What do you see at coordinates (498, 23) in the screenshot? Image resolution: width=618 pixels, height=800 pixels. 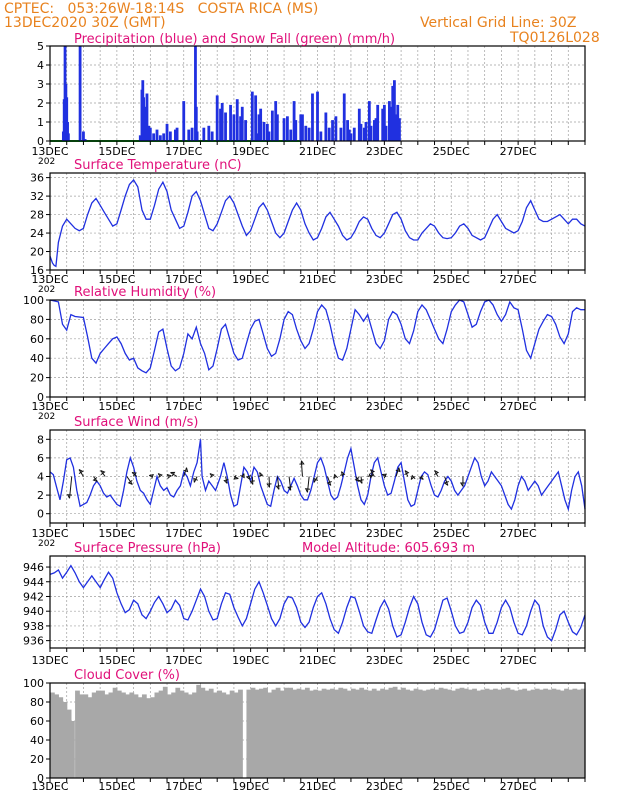 I see `grid-line-note: Vertical Grid Line: 30Z` at bounding box center [498, 23].